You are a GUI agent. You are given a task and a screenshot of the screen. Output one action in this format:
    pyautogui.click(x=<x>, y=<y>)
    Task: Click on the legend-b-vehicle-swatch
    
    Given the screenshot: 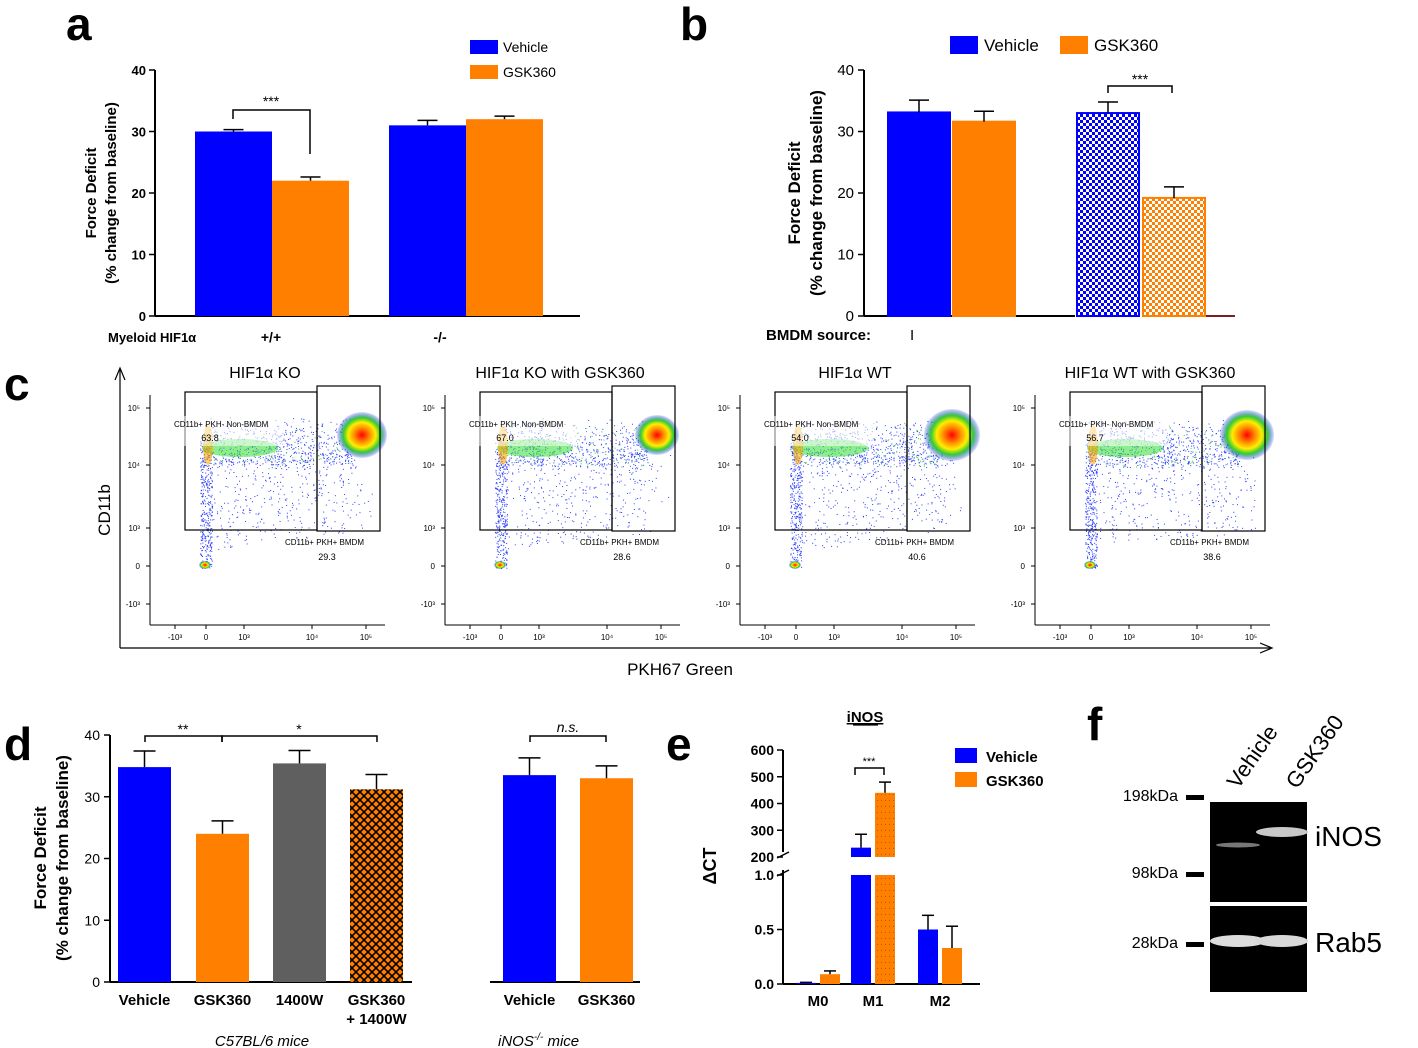 What is the action you would take?
    pyautogui.click(x=964, y=45)
    